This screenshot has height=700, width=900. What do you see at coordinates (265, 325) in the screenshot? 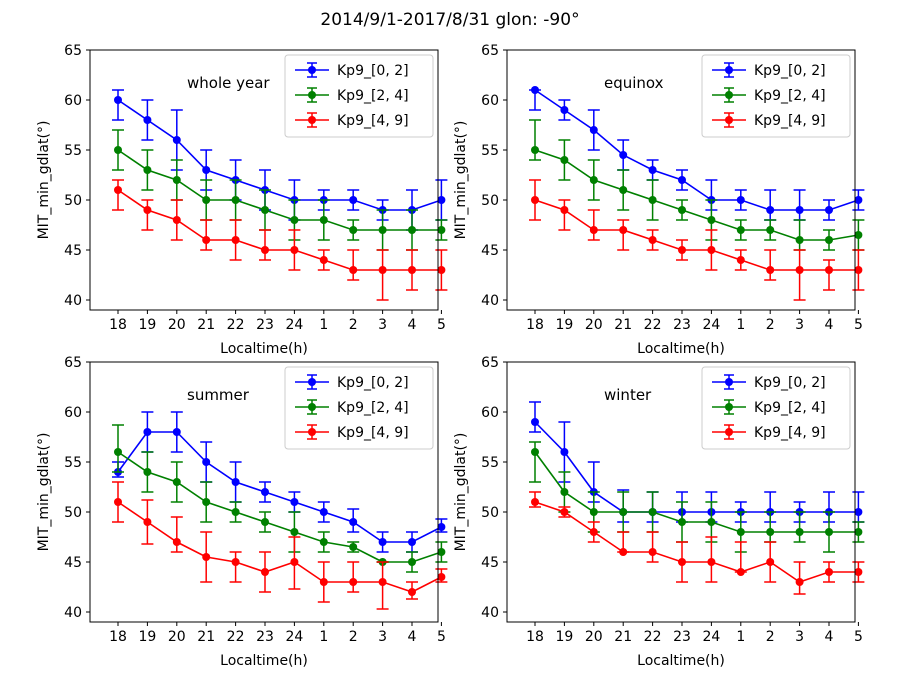
I see `x-tick-label: 23` at bounding box center [265, 325].